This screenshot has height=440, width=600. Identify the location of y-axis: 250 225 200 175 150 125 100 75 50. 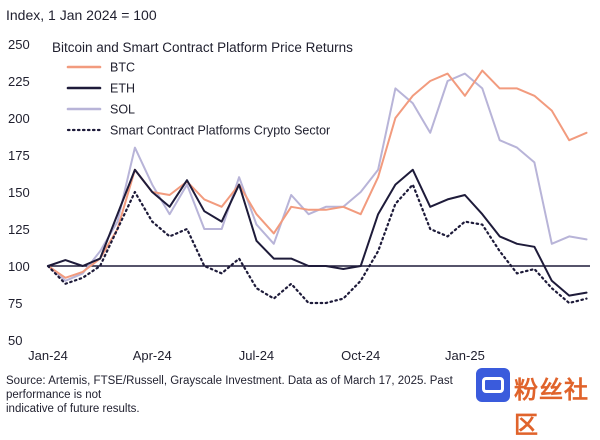
(19, 192).